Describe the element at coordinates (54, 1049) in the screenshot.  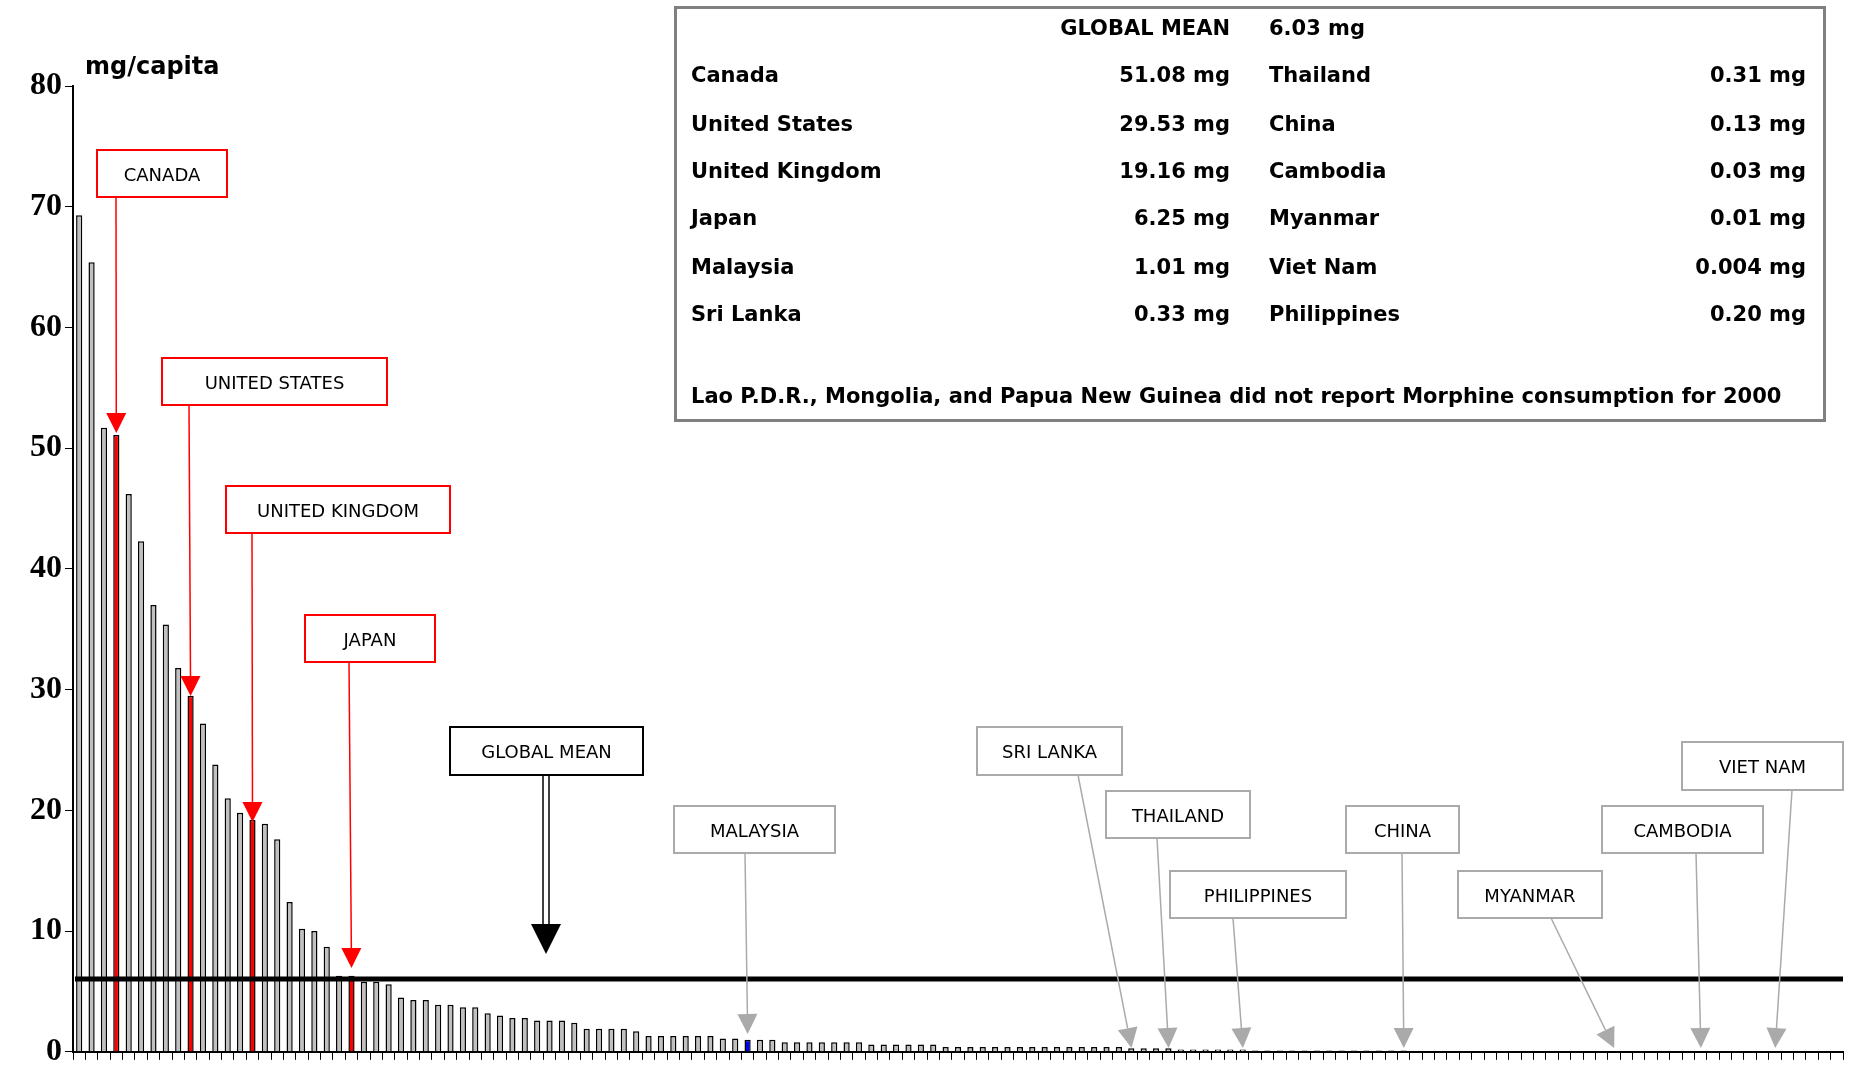
I see `y-tick-label: 0` at that location.